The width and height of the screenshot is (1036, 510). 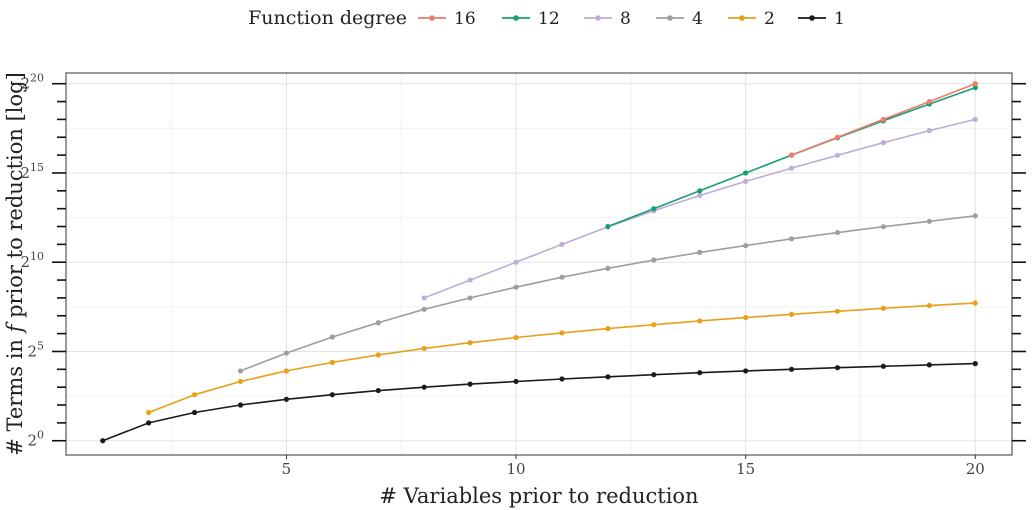 What do you see at coordinates (549, 19) in the screenshot?
I see `legend-label: 12` at bounding box center [549, 19].